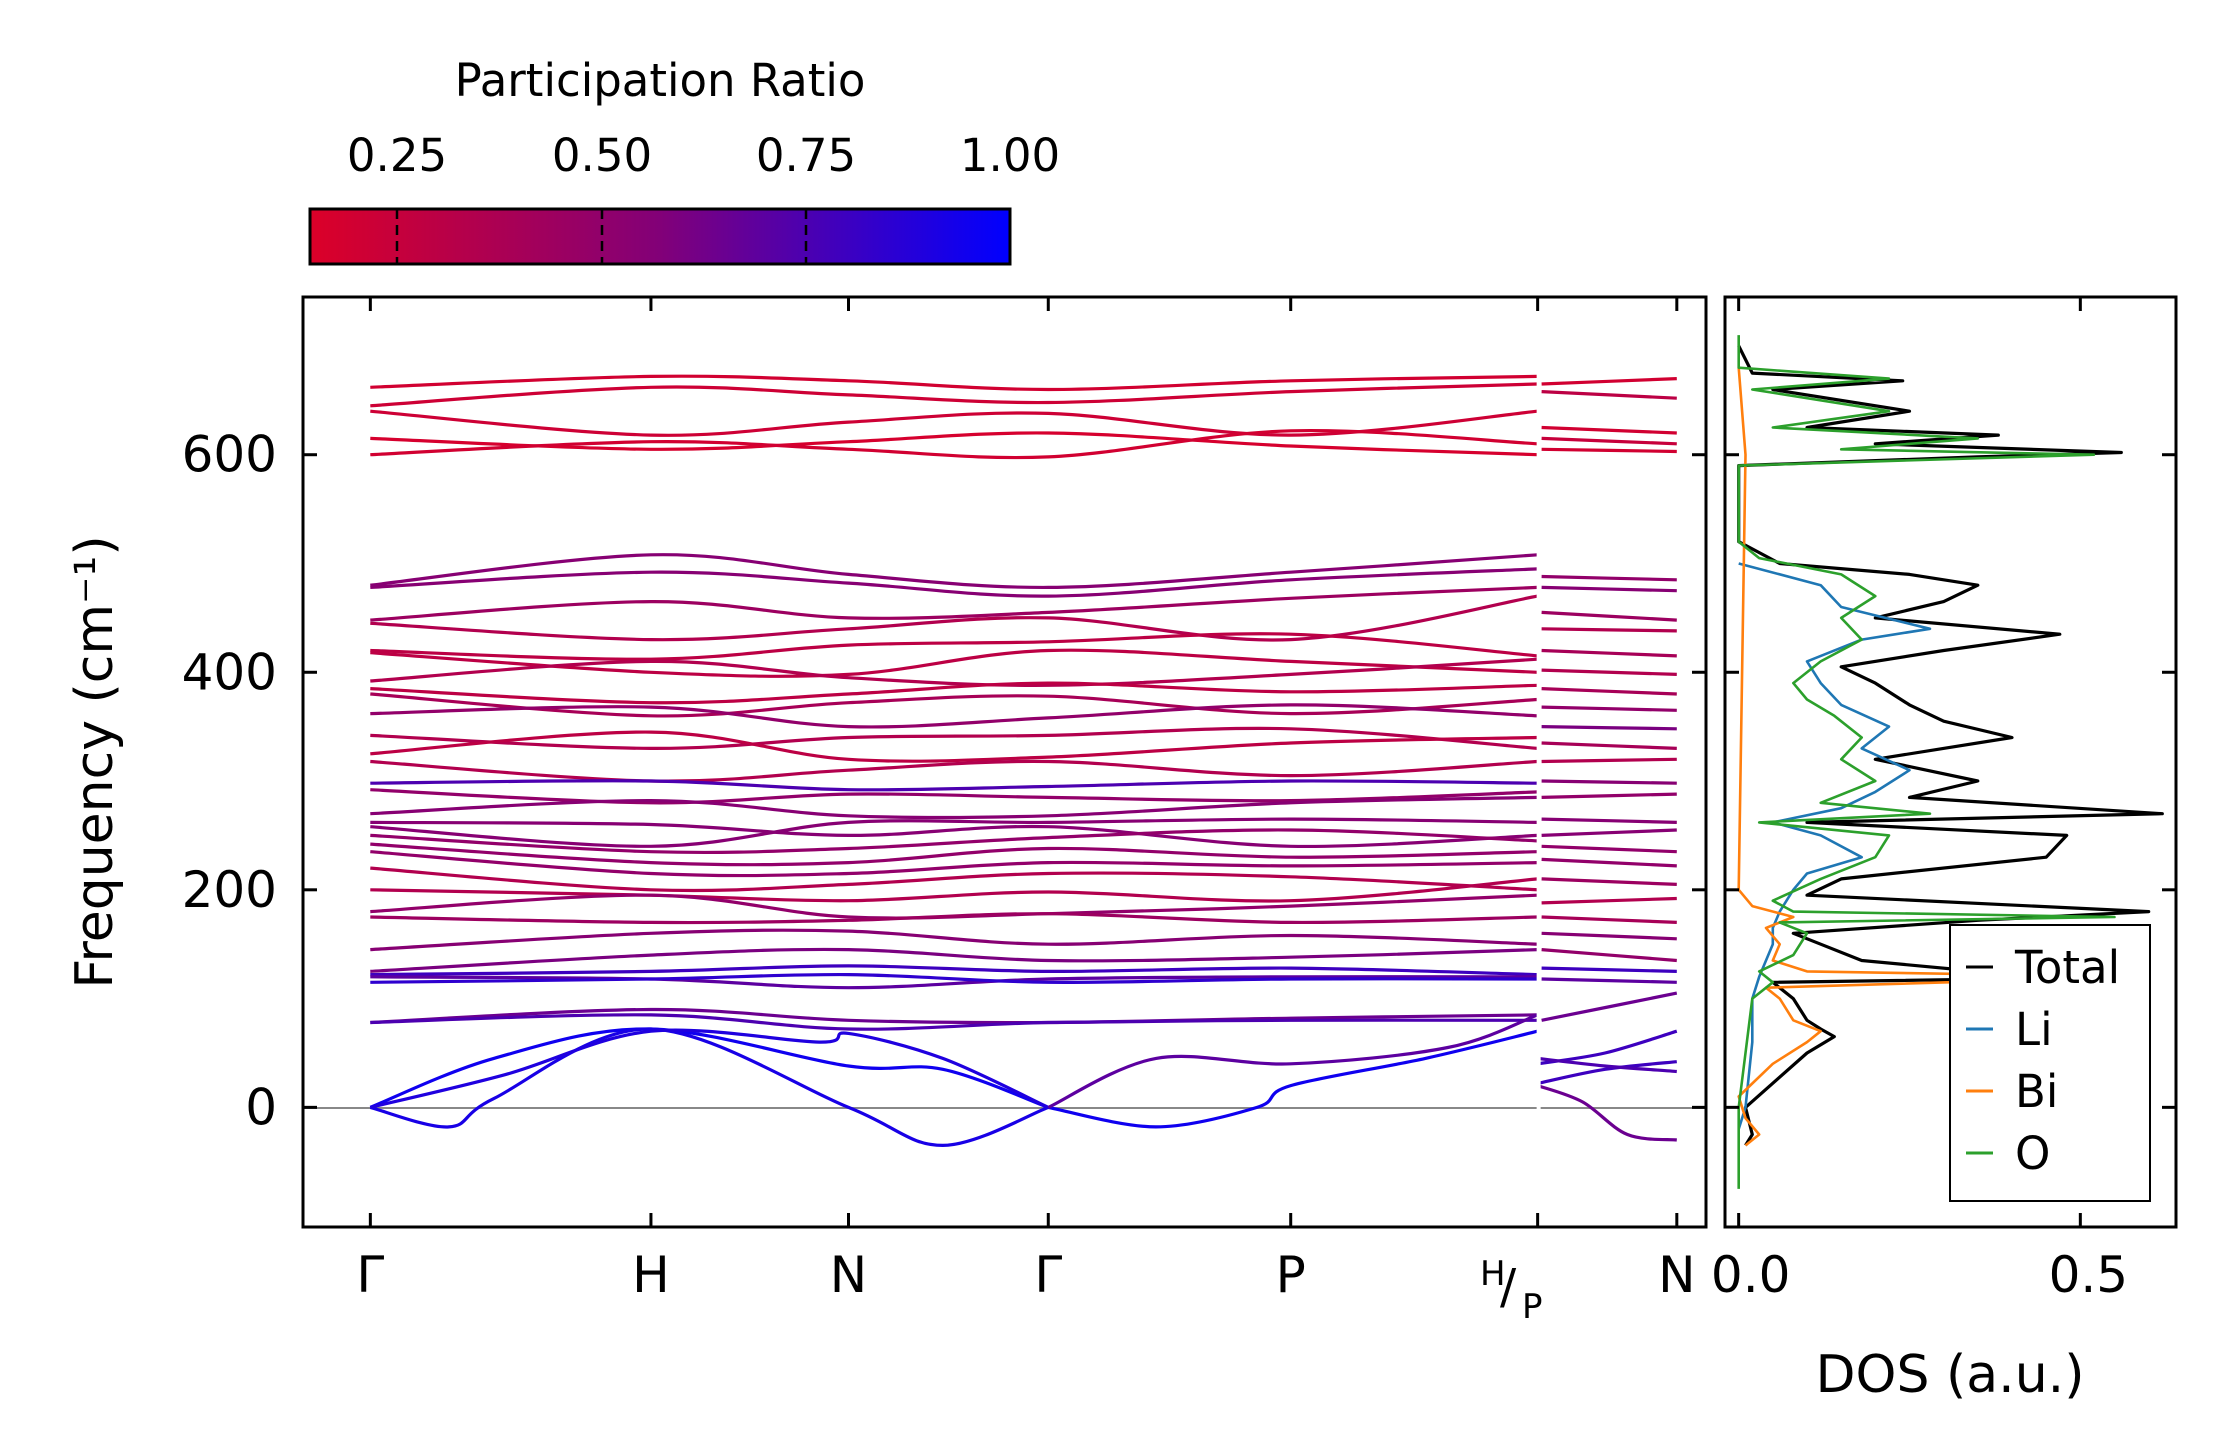 The height and width of the screenshot is (1455, 2222). What do you see at coordinates (2089, 1275) in the screenshot?
I see `dos-x-tick-label: 0.5` at bounding box center [2089, 1275].